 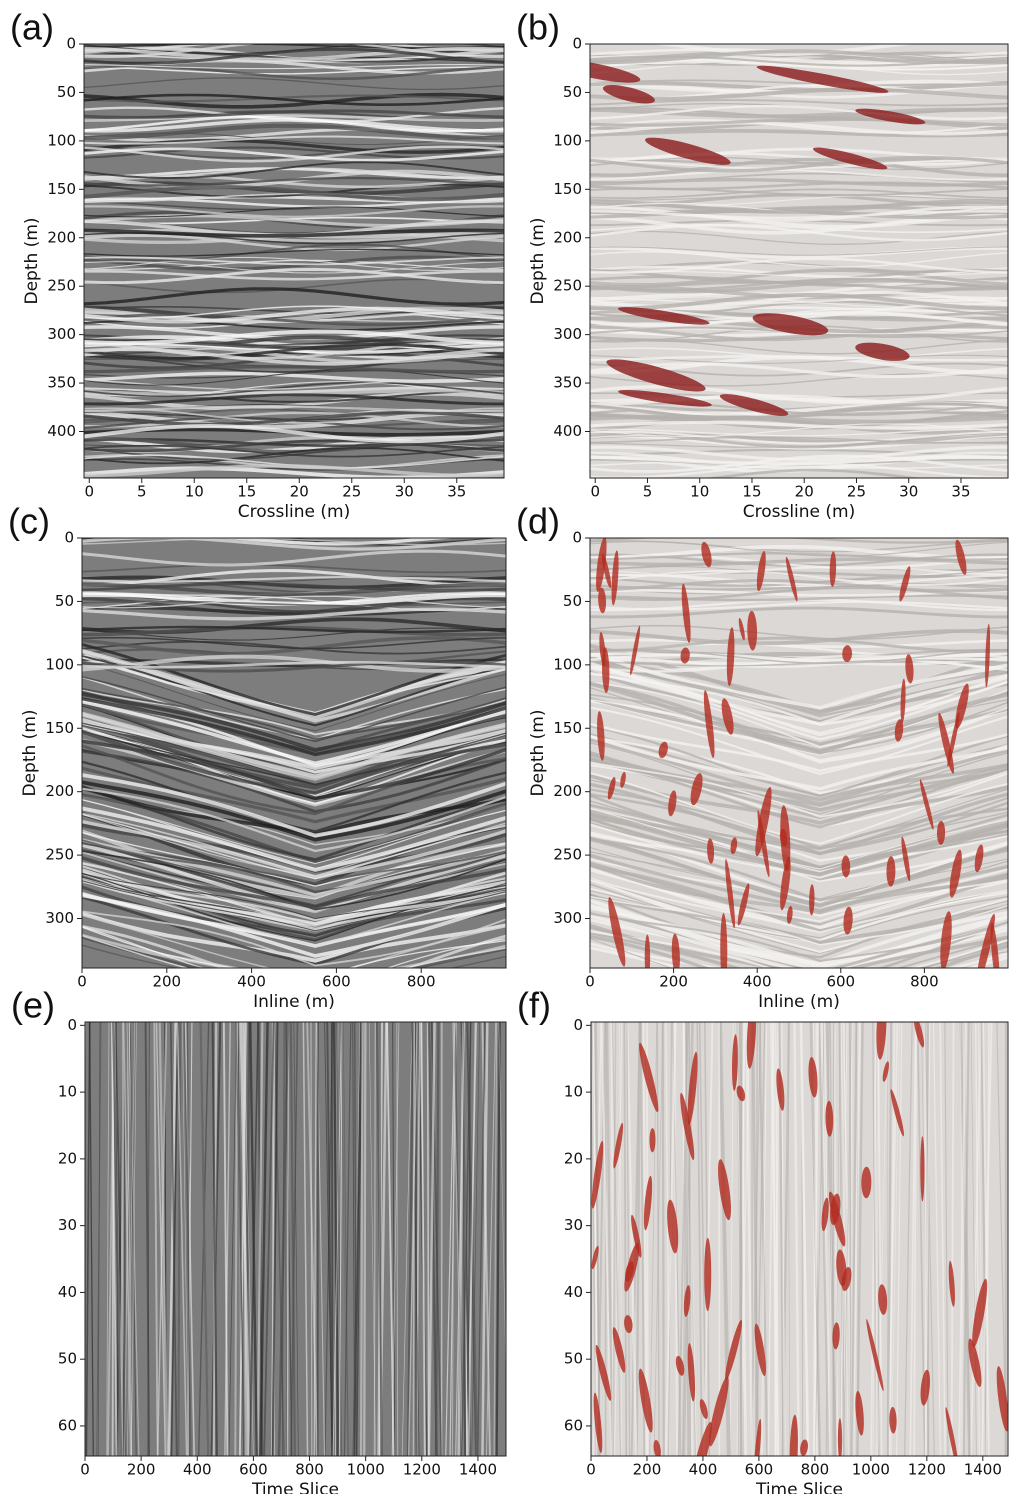 What do you see at coordinates (295, 1487) in the screenshot?
I see `x-axis-label: Time Slice` at bounding box center [295, 1487].